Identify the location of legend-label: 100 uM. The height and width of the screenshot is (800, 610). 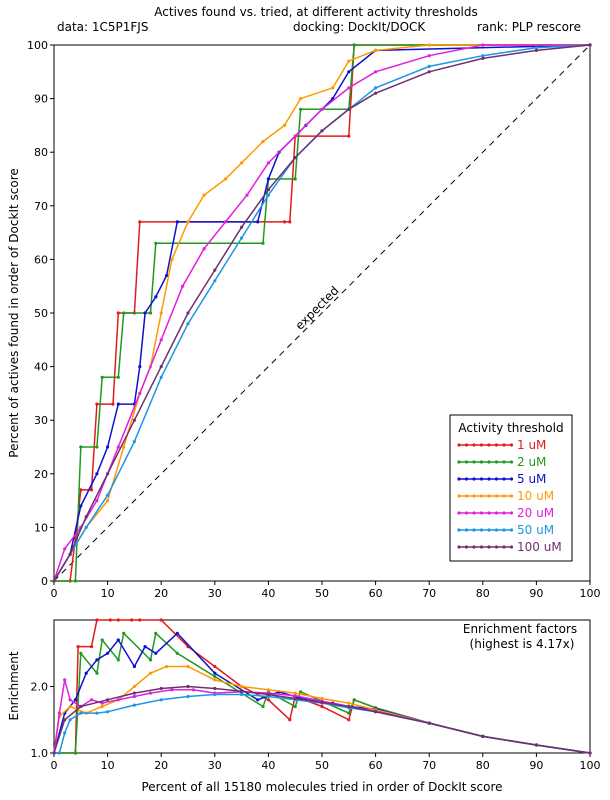
(539, 547).